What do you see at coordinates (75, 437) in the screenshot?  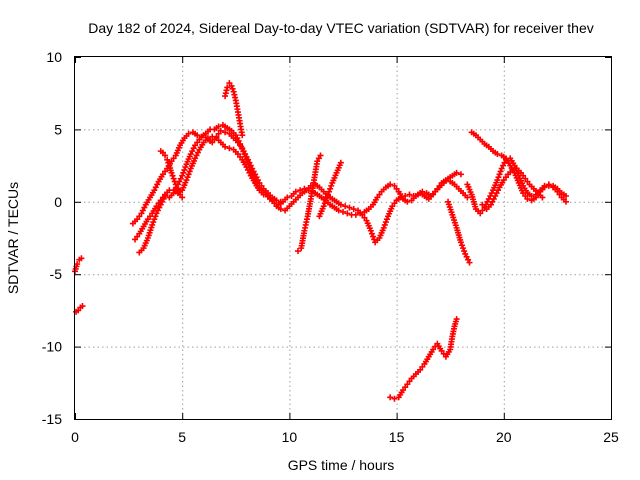 I see `x-tick-label: 0` at bounding box center [75, 437].